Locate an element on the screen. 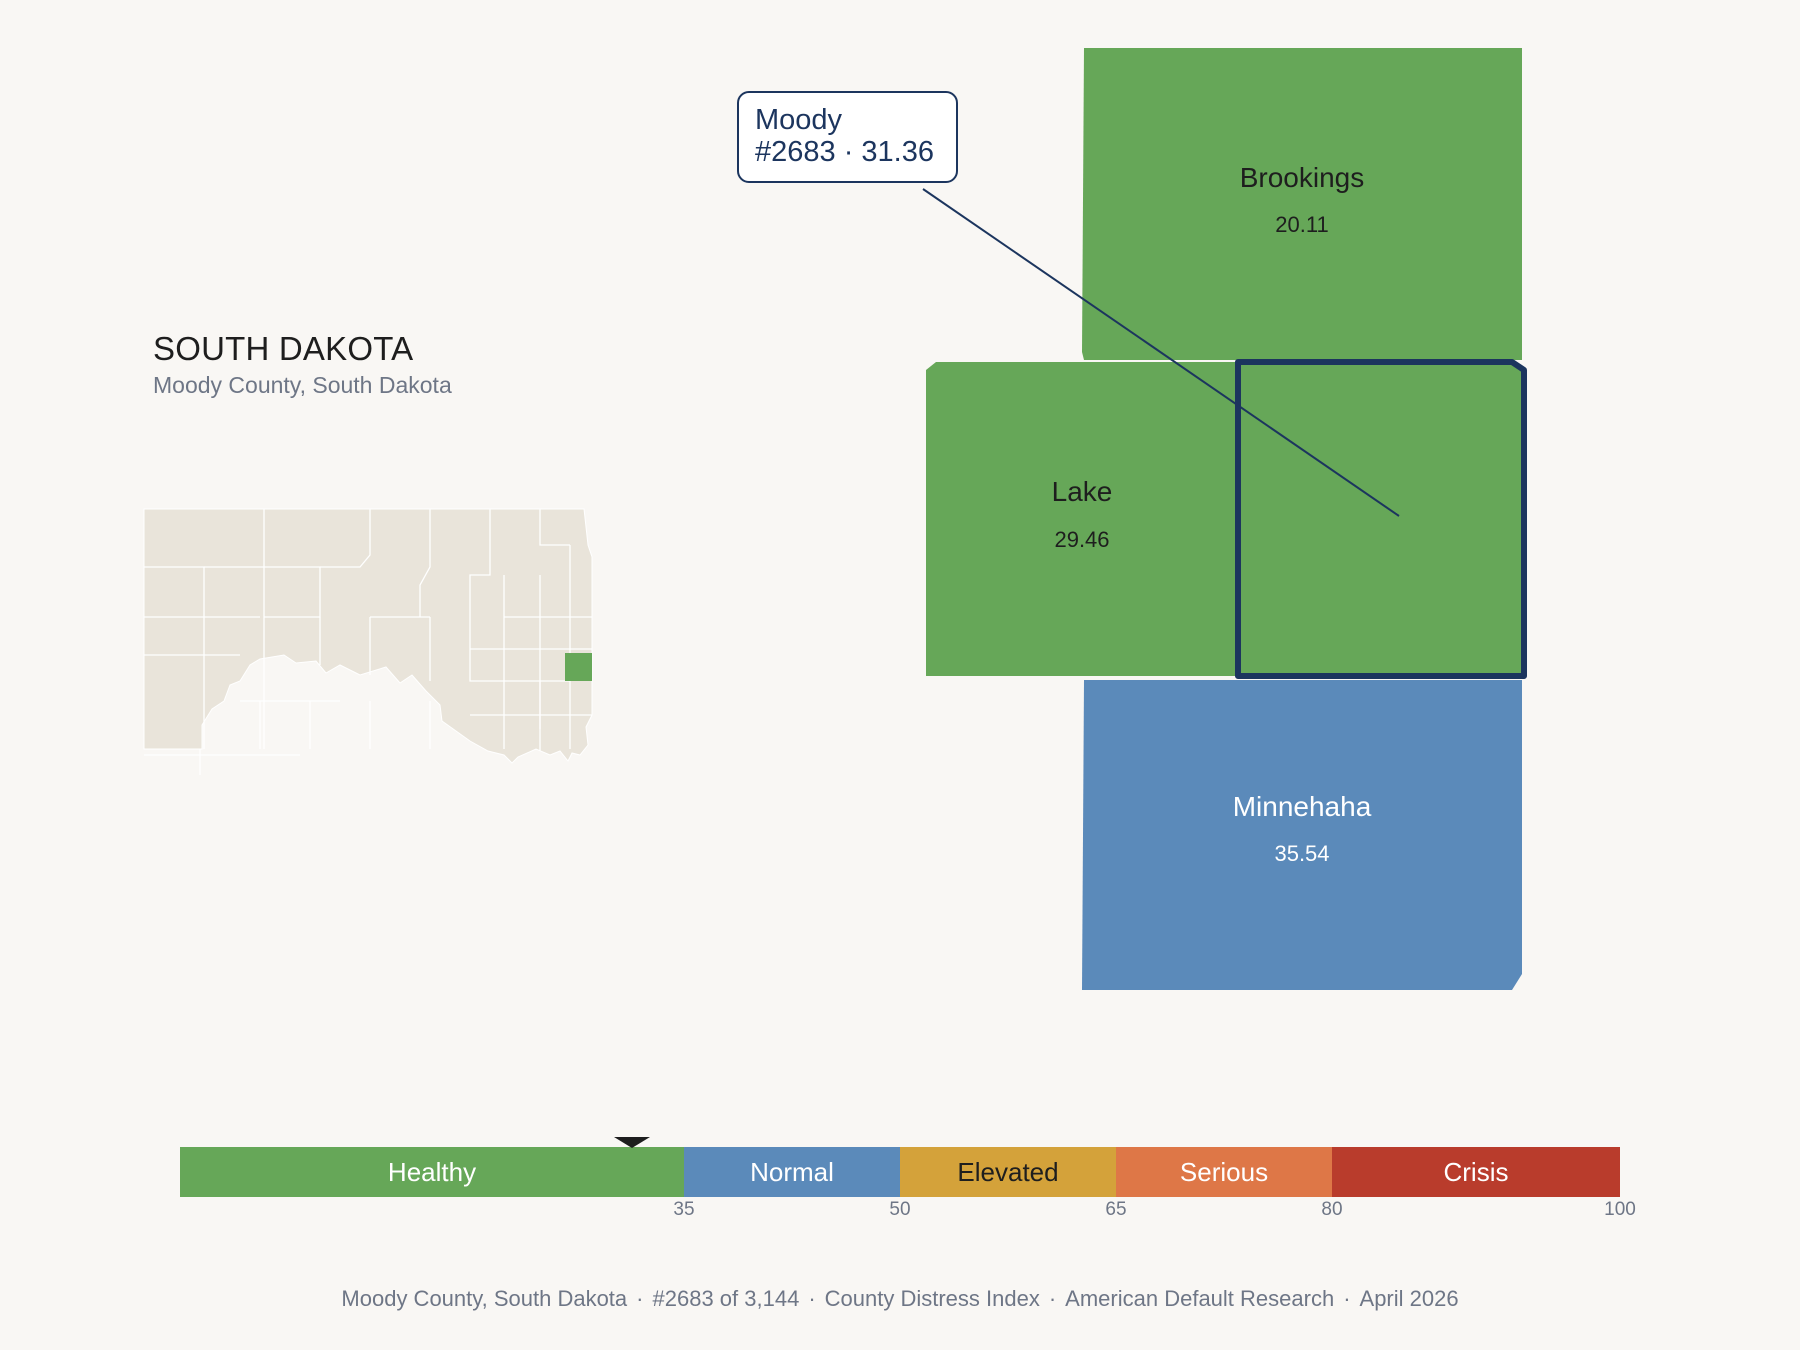 The image size is (1800, 1350). county-label: Minnehaha is located at coordinates (1302, 806).